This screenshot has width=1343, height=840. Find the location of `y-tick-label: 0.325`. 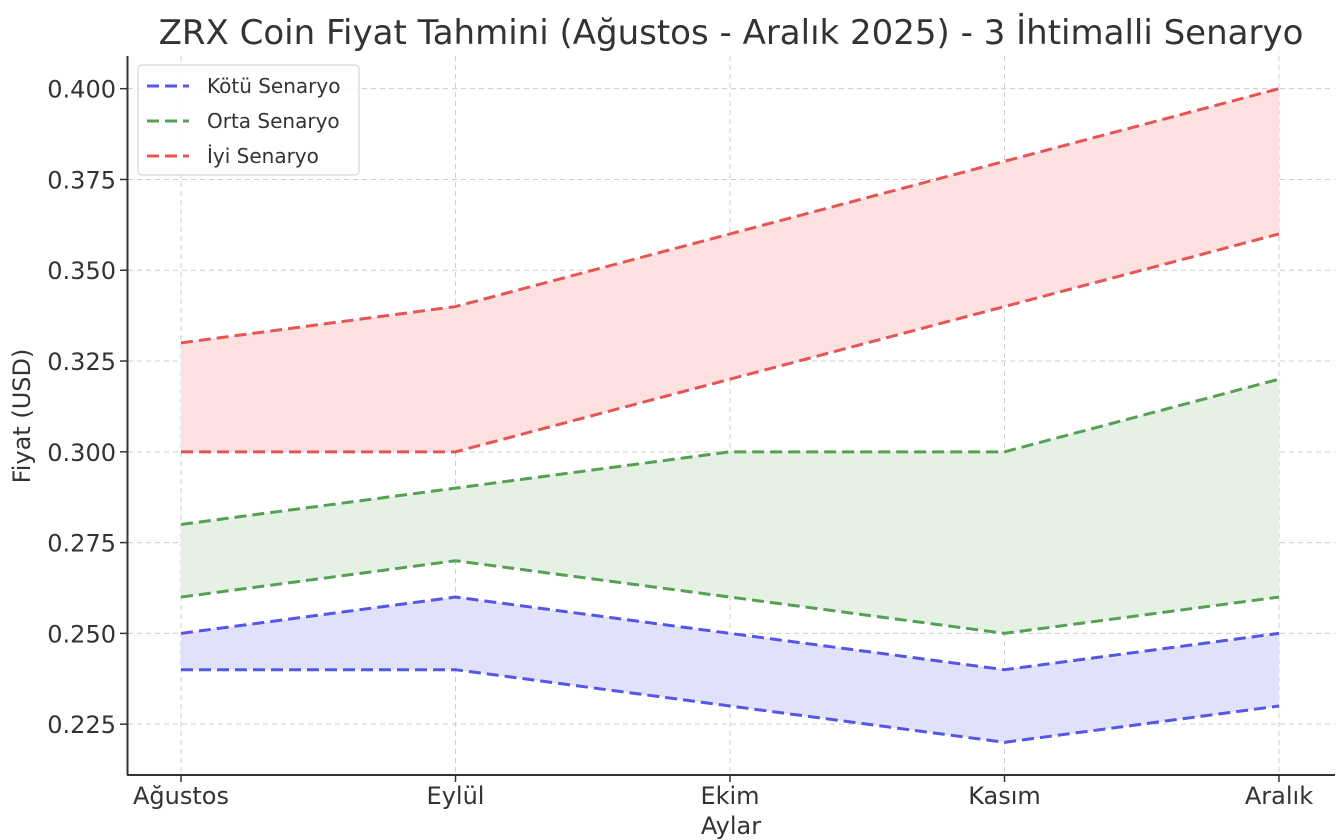

y-tick-label: 0.325 is located at coordinates (81, 362).